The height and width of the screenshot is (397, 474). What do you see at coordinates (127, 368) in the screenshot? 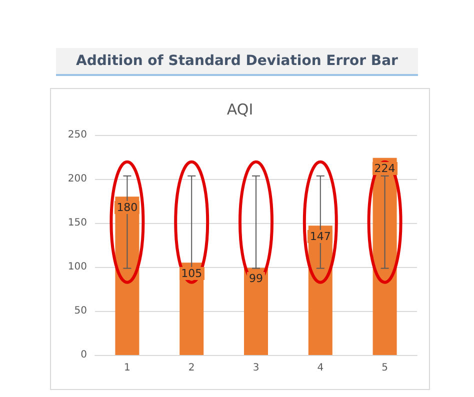
I see `x-tick-label: 1` at bounding box center [127, 368].